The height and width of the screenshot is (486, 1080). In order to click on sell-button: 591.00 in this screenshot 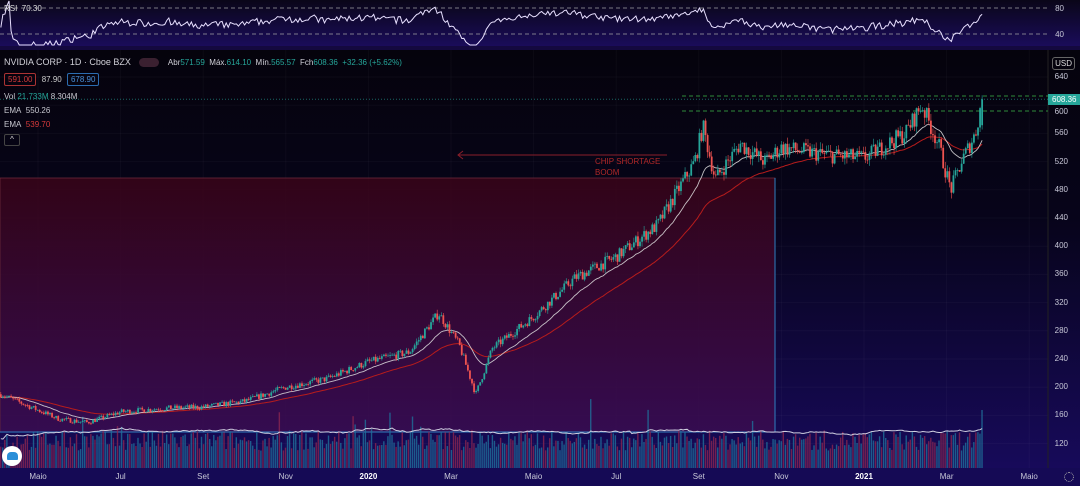, I will do `click(20, 79)`.